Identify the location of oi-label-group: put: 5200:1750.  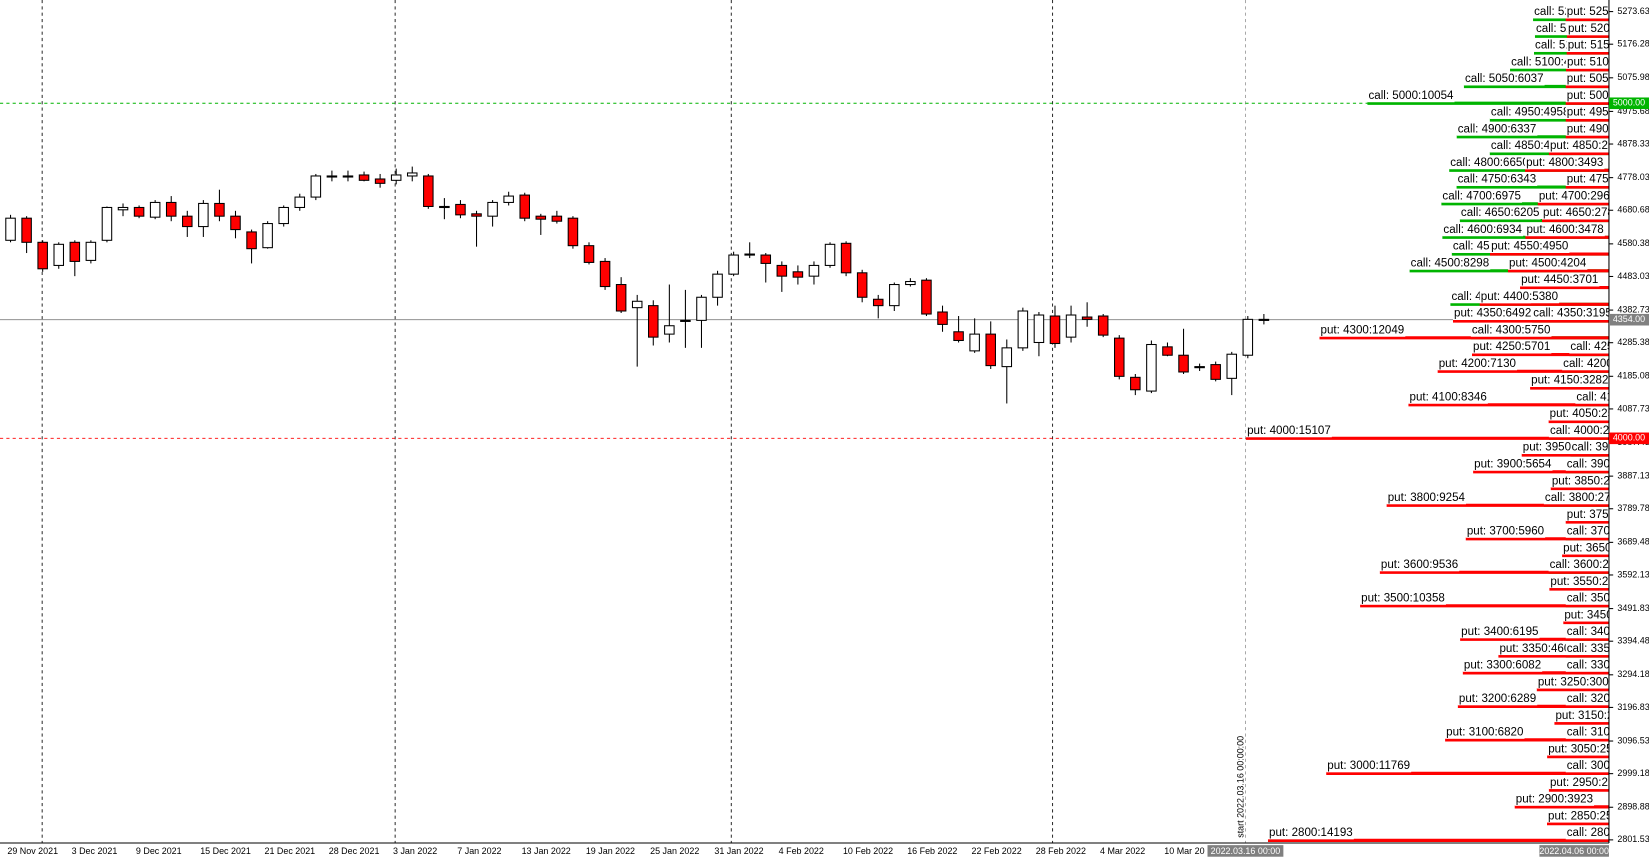
(1587, 29).